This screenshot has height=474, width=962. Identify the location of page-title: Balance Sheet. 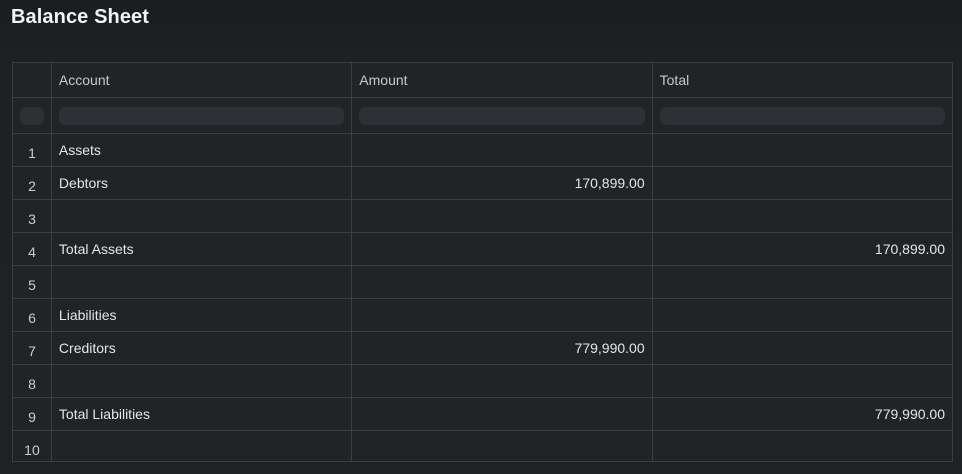
(80, 17).